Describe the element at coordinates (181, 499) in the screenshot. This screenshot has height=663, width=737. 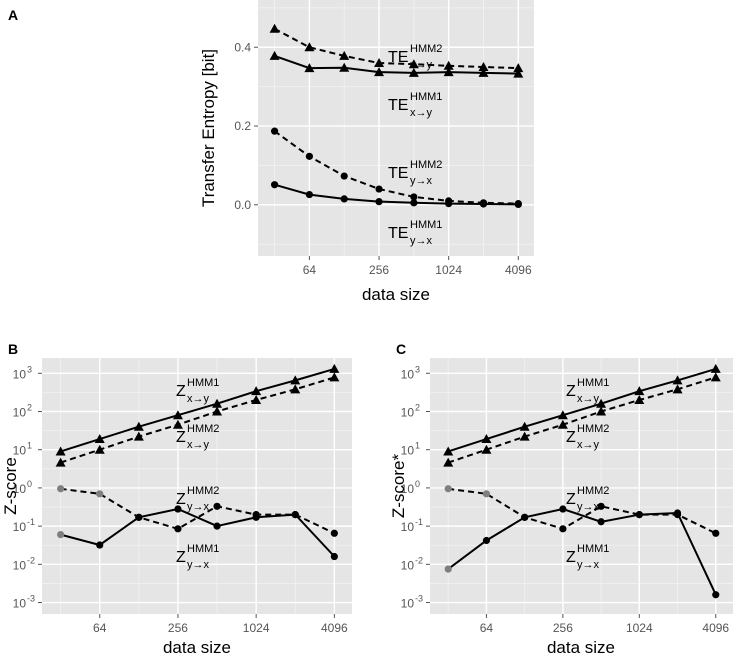
I see `series-label-main: Z` at that location.